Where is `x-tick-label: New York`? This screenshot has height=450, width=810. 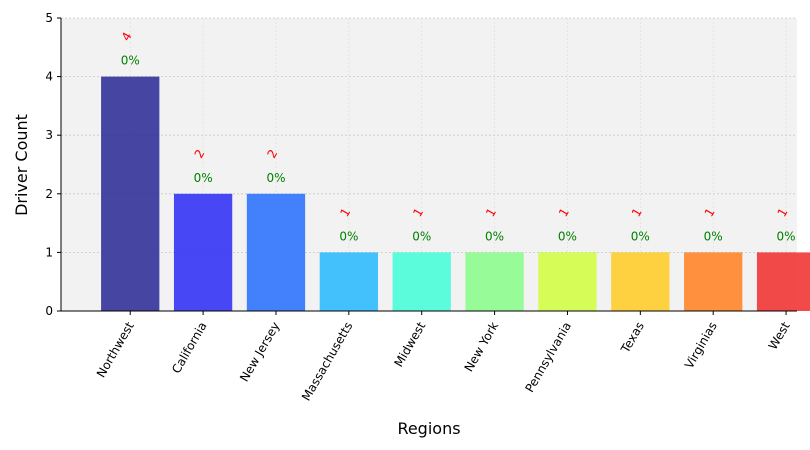
x-tick-label: New York is located at coordinates (482, 346).